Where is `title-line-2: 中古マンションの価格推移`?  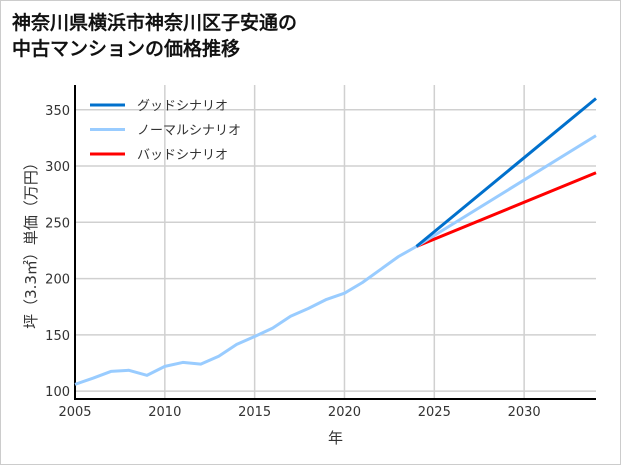 title-line-2: 中古マンションの価格推移 is located at coordinates (126, 49).